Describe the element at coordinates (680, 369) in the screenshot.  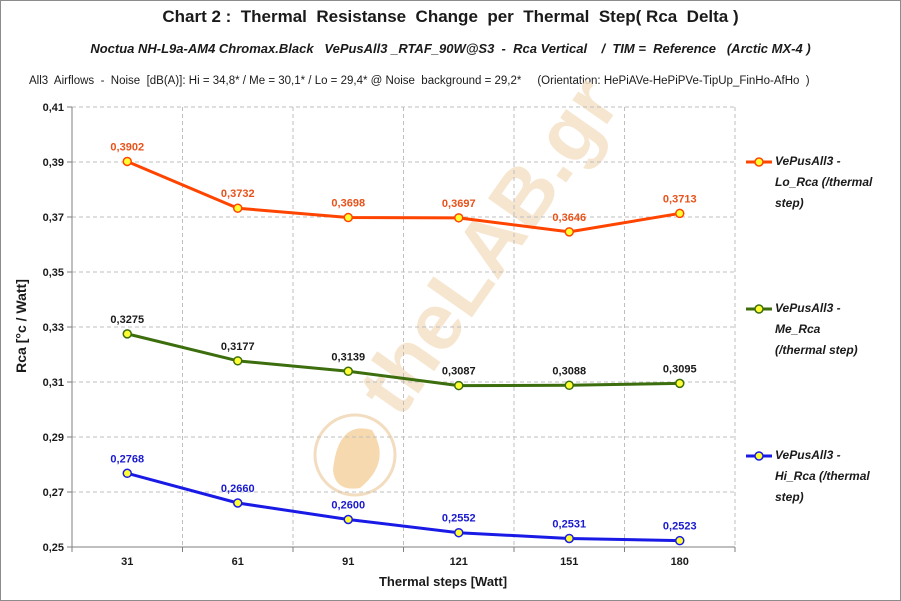
I see `data-label: 0,3095` at that location.